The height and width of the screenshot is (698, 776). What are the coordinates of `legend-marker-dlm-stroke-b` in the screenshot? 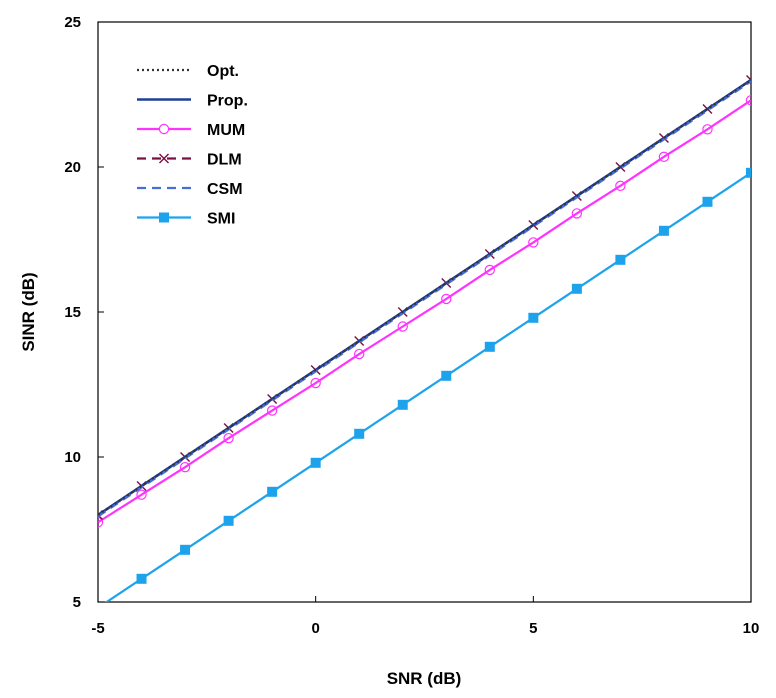 It's located at (164, 158).